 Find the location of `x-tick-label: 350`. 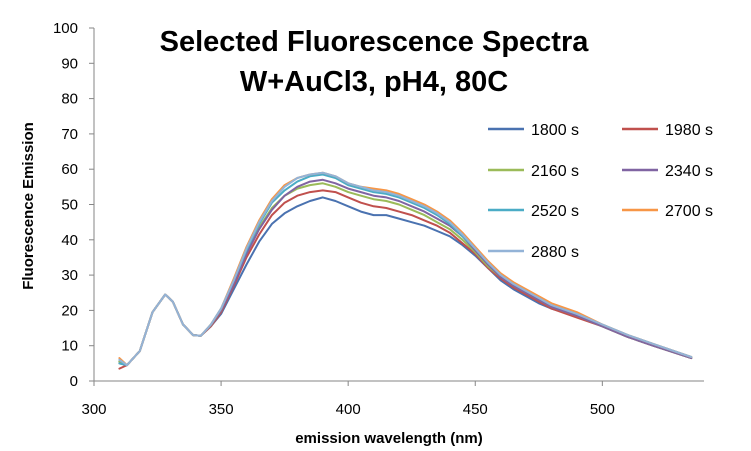

x-tick-label: 350 is located at coordinates (221, 409).